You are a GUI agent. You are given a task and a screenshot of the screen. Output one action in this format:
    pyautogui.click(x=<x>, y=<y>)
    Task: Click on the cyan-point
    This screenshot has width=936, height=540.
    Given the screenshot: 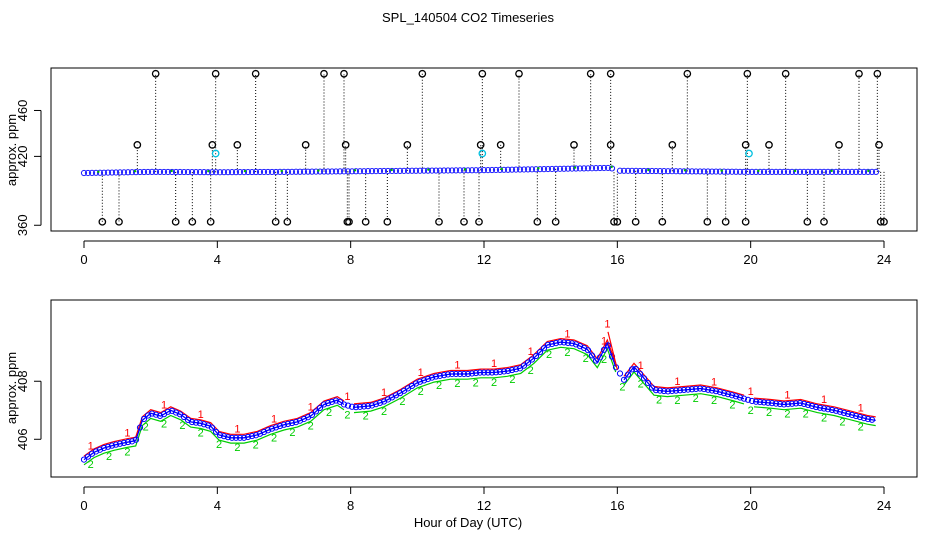 What is the action you would take?
    pyautogui.click(x=749, y=153)
    